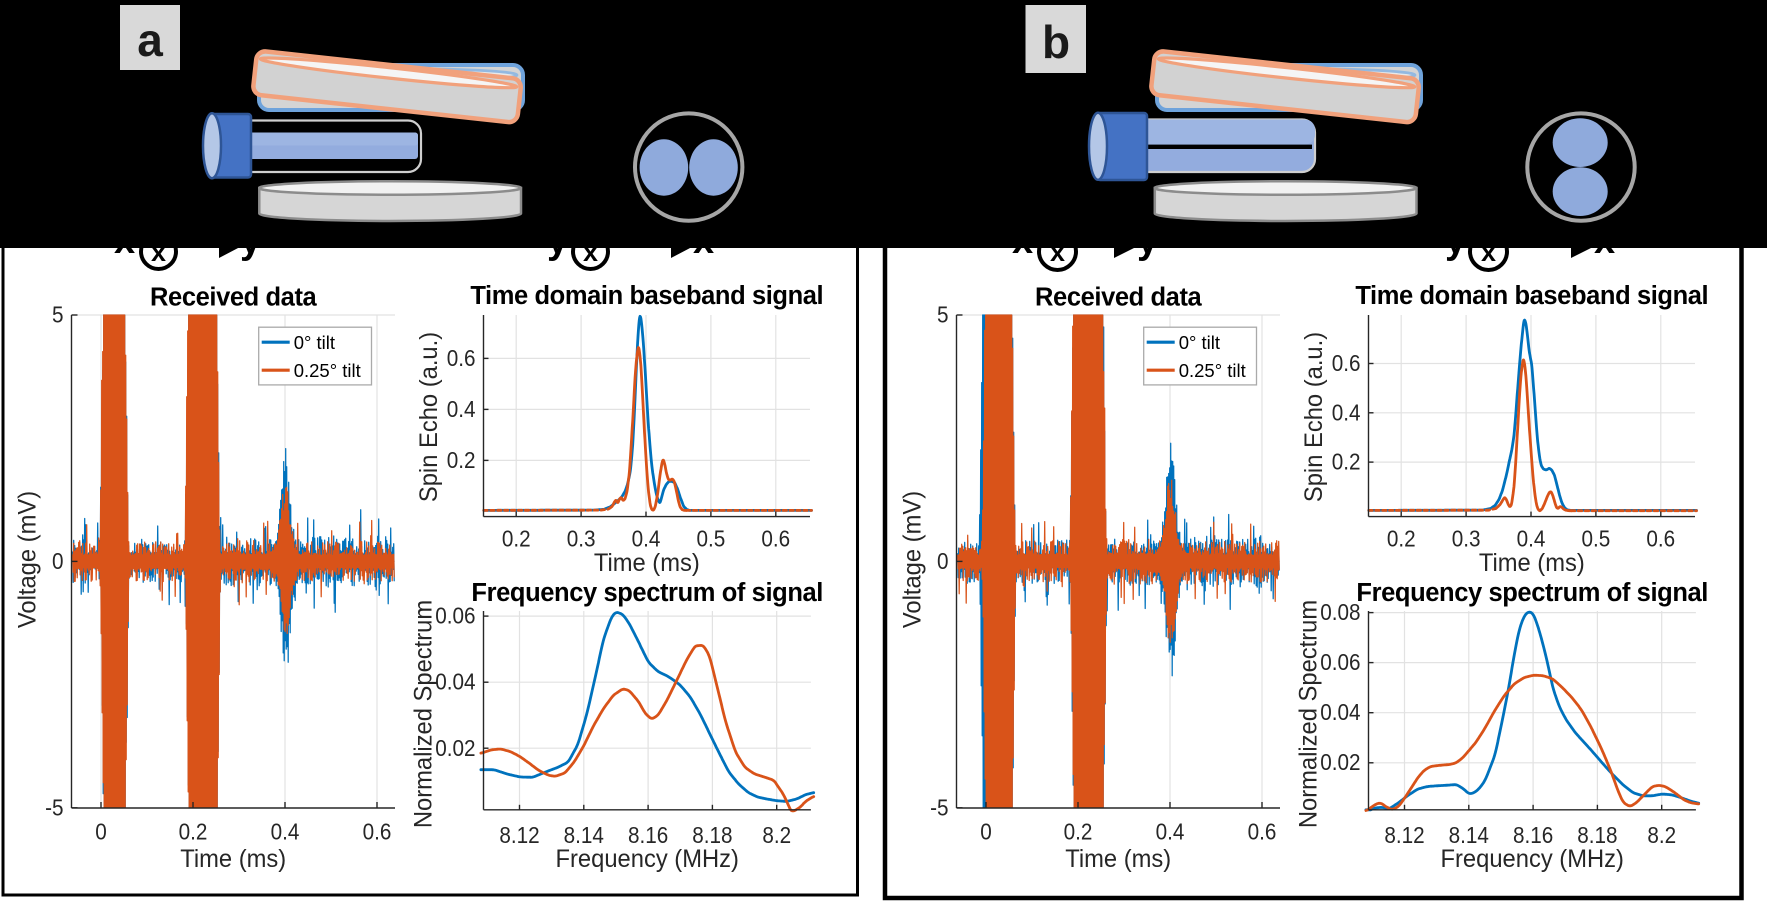 The height and width of the screenshot is (909, 1767). Describe the element at coordinates (1340, 612) in the screenshot. I see `svg-text: 0.08` at that location.